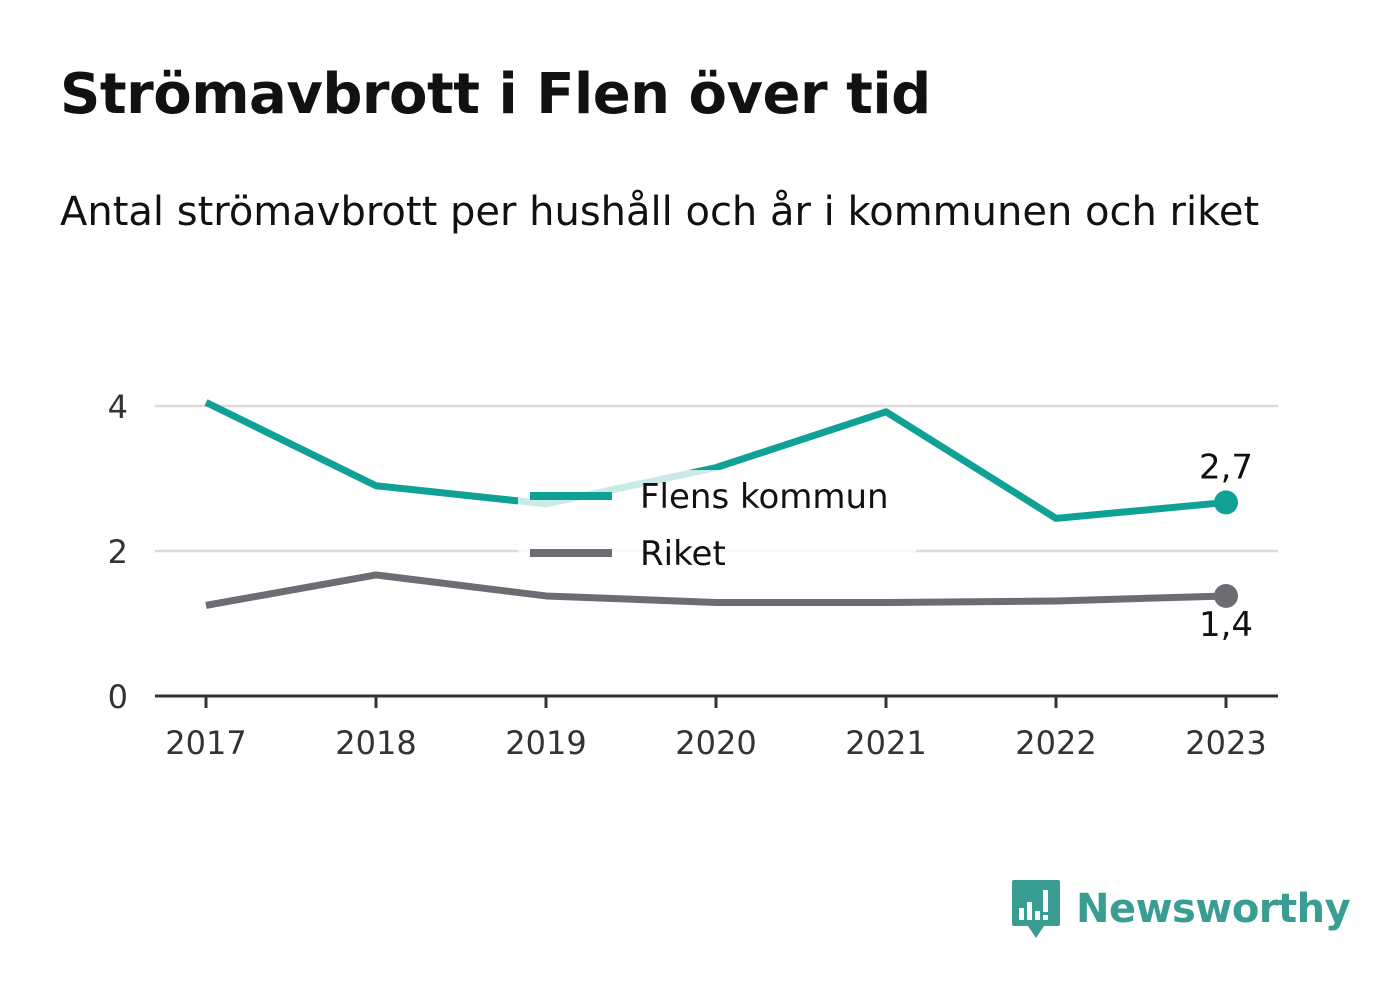 This screenshot has height=999, width=1382. I want to click on legend-label: Riket, so click(683, 554).